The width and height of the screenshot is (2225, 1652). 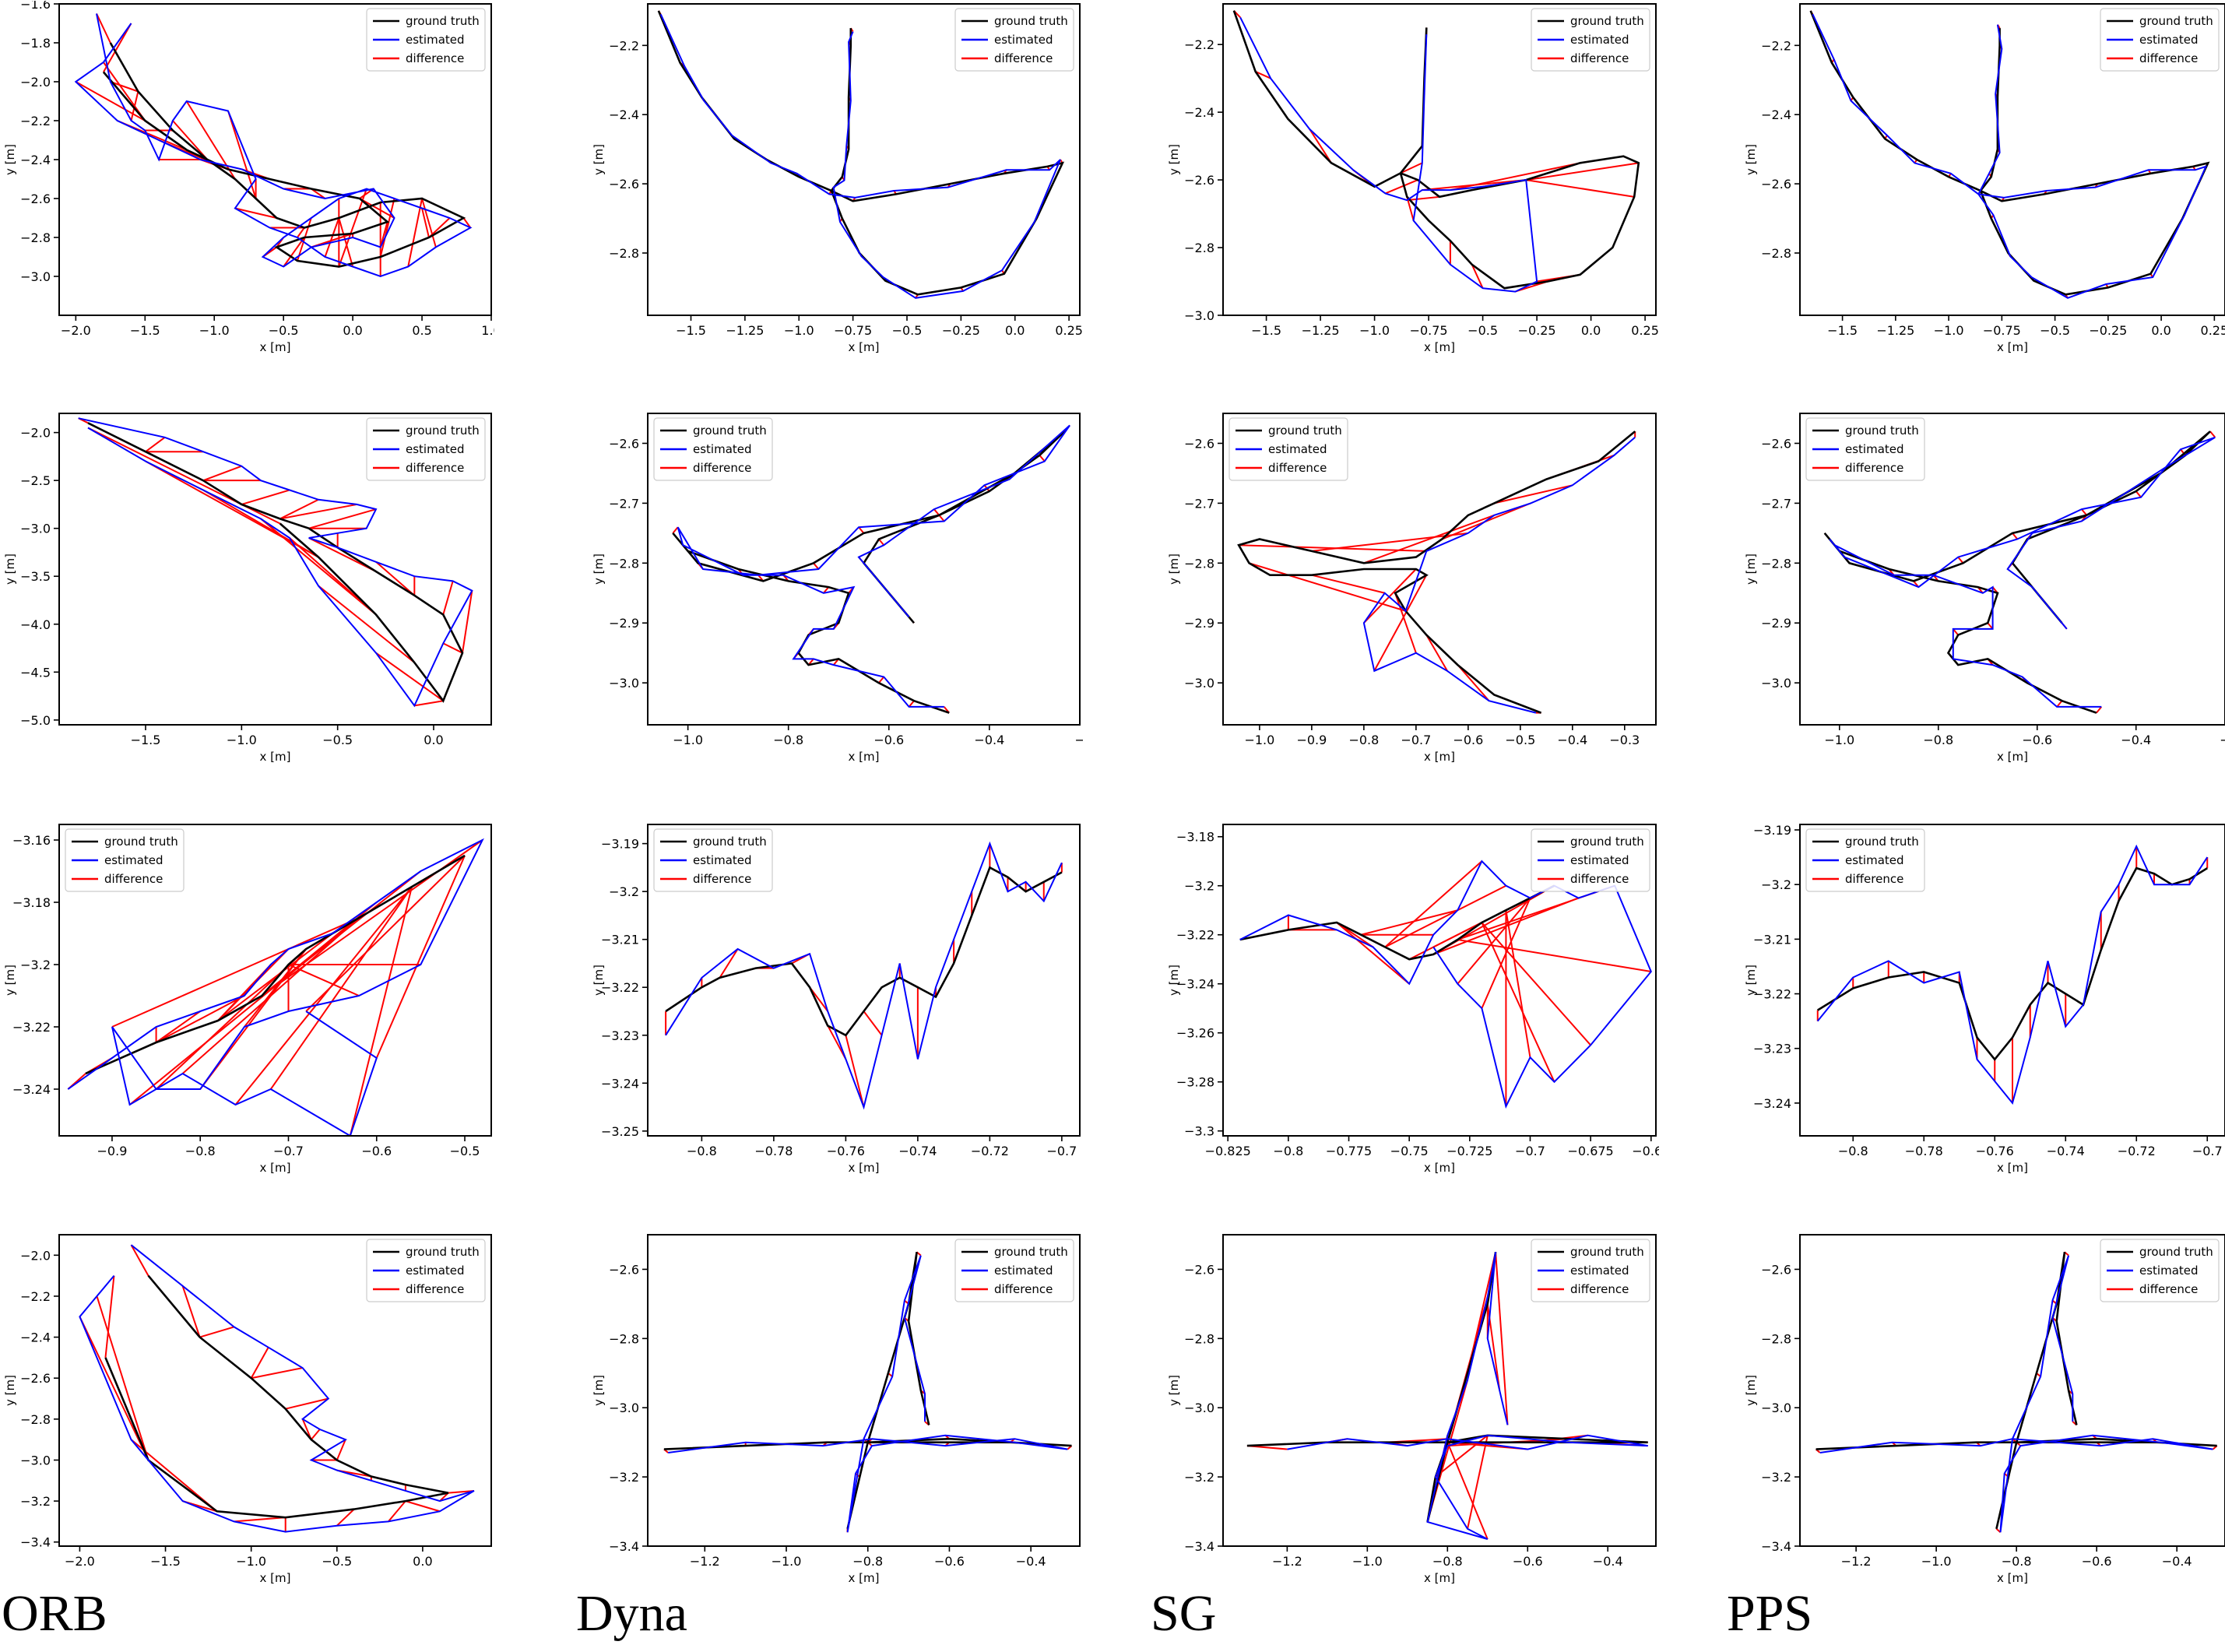 I want to click on legend-label: difference, so click(x=1599, y=1289).